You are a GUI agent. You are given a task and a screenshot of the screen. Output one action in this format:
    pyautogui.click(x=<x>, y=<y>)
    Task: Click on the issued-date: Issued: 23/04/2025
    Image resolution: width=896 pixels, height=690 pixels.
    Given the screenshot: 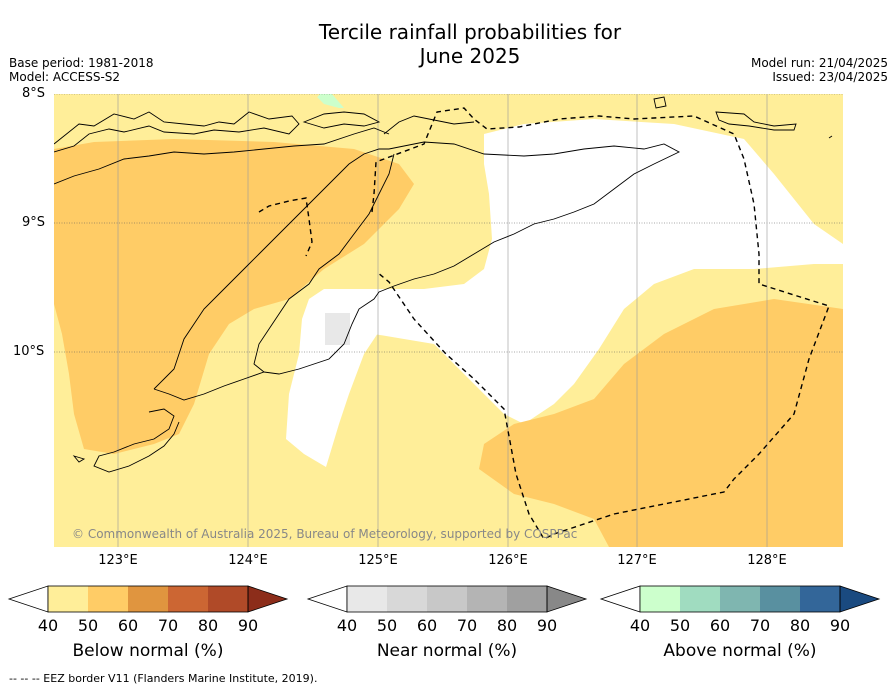 What is the action you would take?
    pyautogui.click(x=830, y=77)
    